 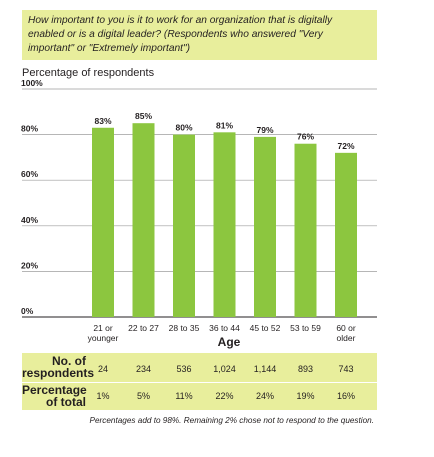 I want to click on bar-value-label: 85%, so click(x=143, y=116).